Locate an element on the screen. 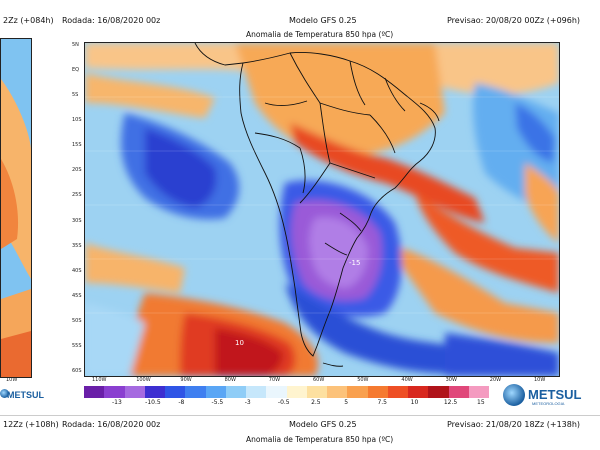 The width and height of the screenshot is (600, 450). metsul-logo-right: METSUL is located at coordinates (555, 394).